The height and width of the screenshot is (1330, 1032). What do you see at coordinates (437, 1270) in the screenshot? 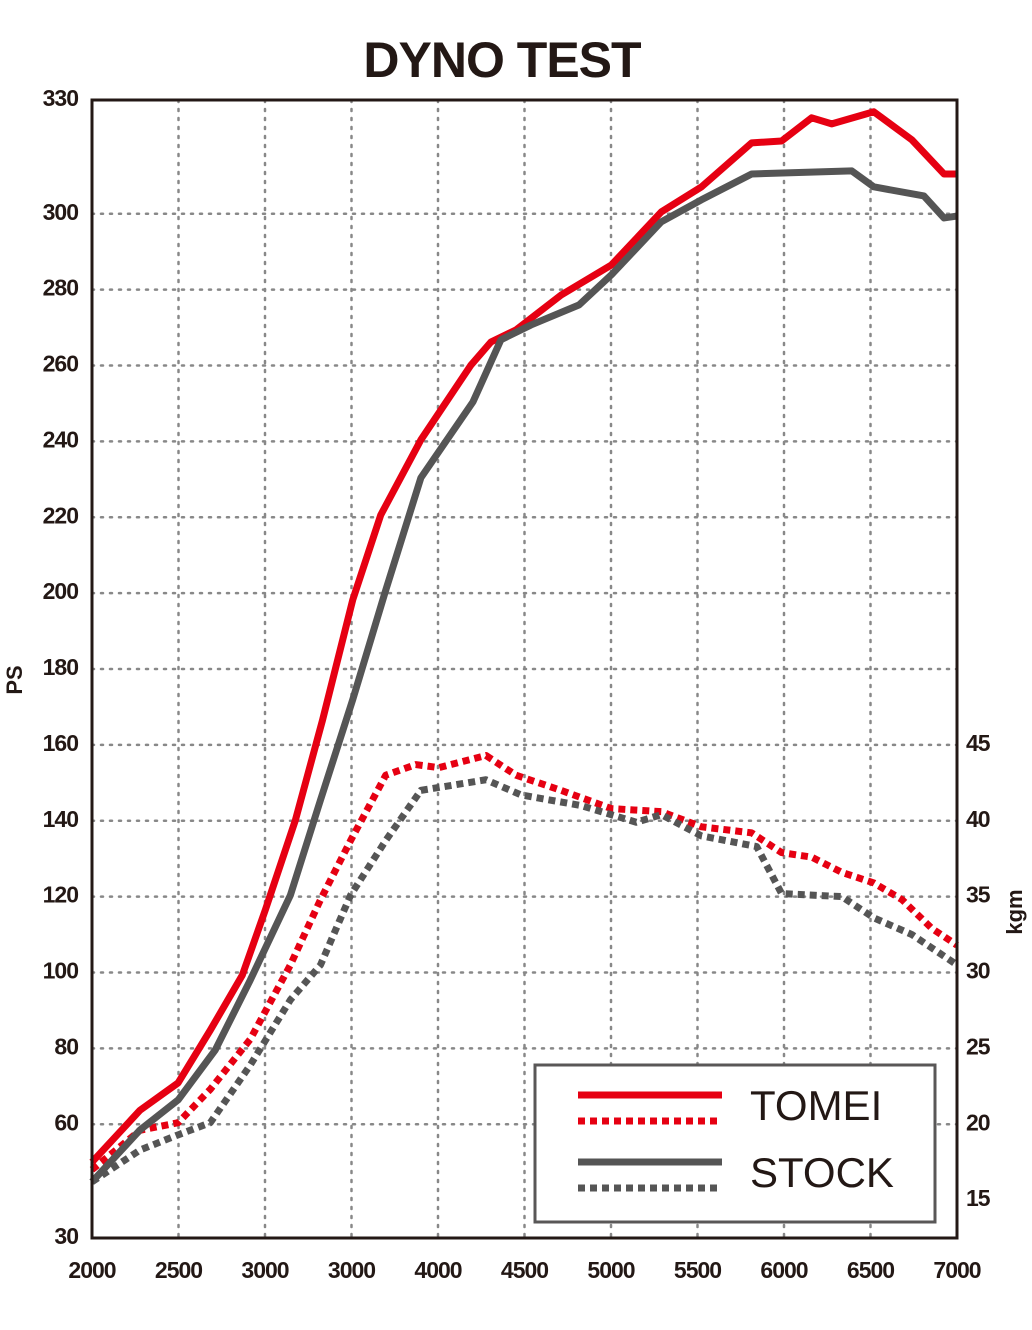
I see `x-tick-label: 4000` at bounding box center [437, 1270].